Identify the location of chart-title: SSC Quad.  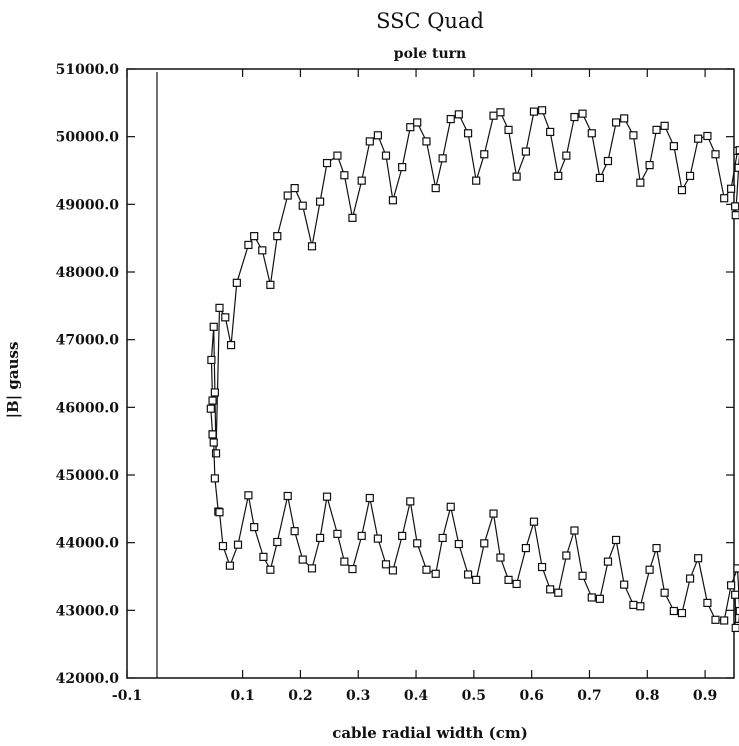
(430, 21).